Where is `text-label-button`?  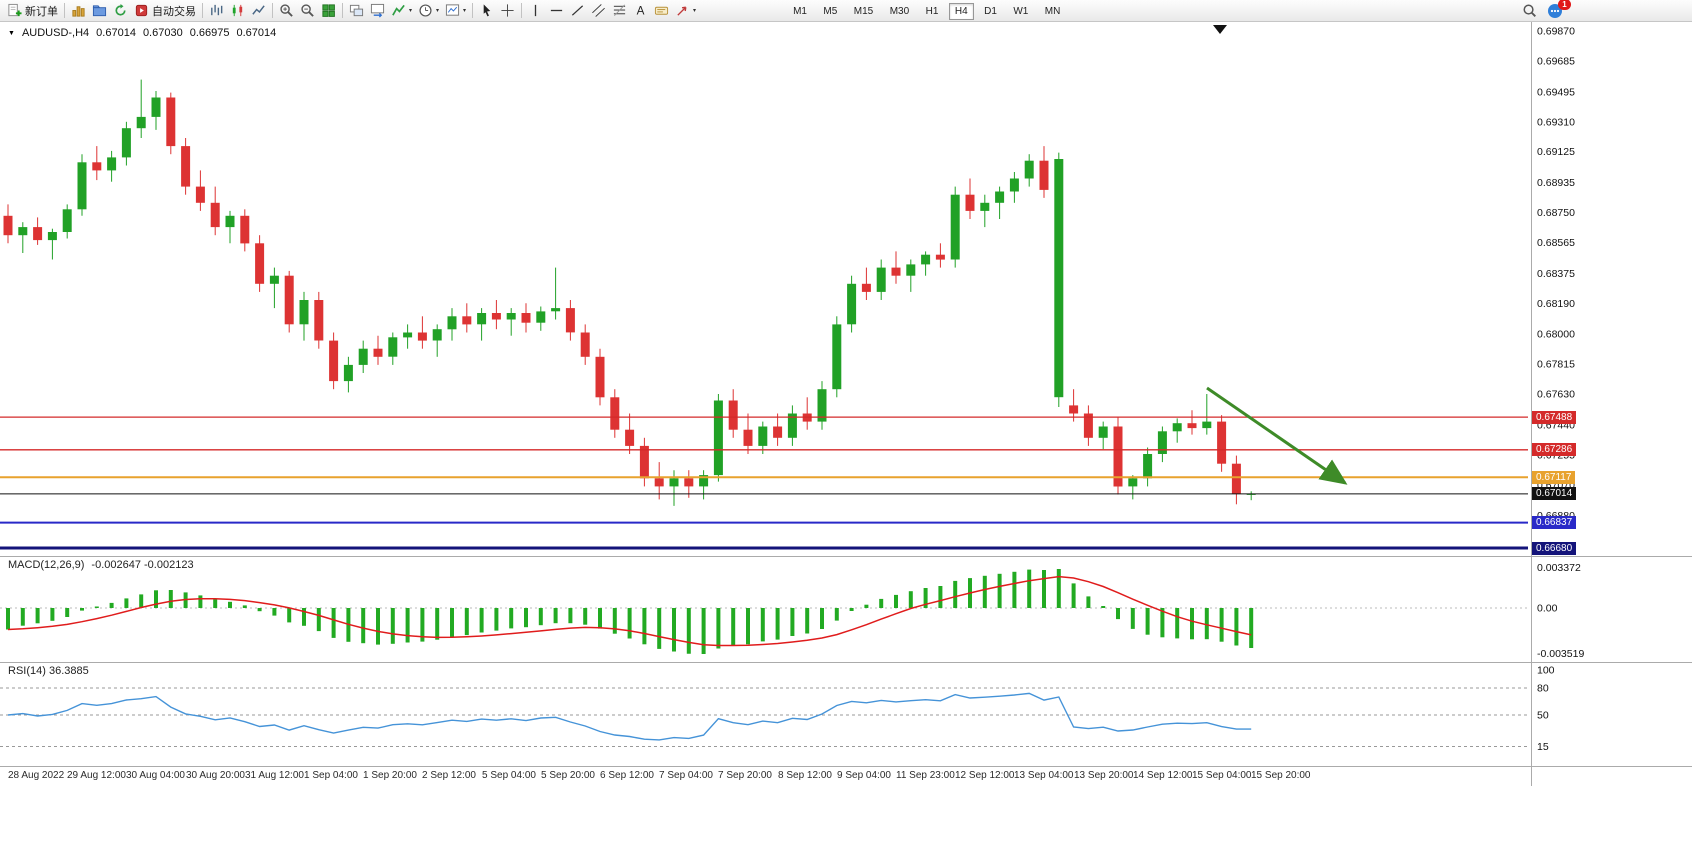
text-label-button is located at coordinates (661, 11).